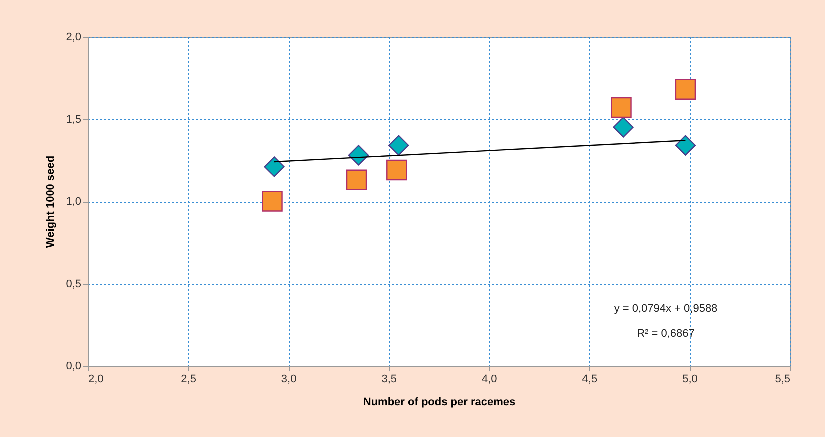 This screenshot has height=437, width=825. What do you see at coordinates (690, 380) in the screenshot?
I see `x-tick-label: 5,0` at bounding box center [690, 380].